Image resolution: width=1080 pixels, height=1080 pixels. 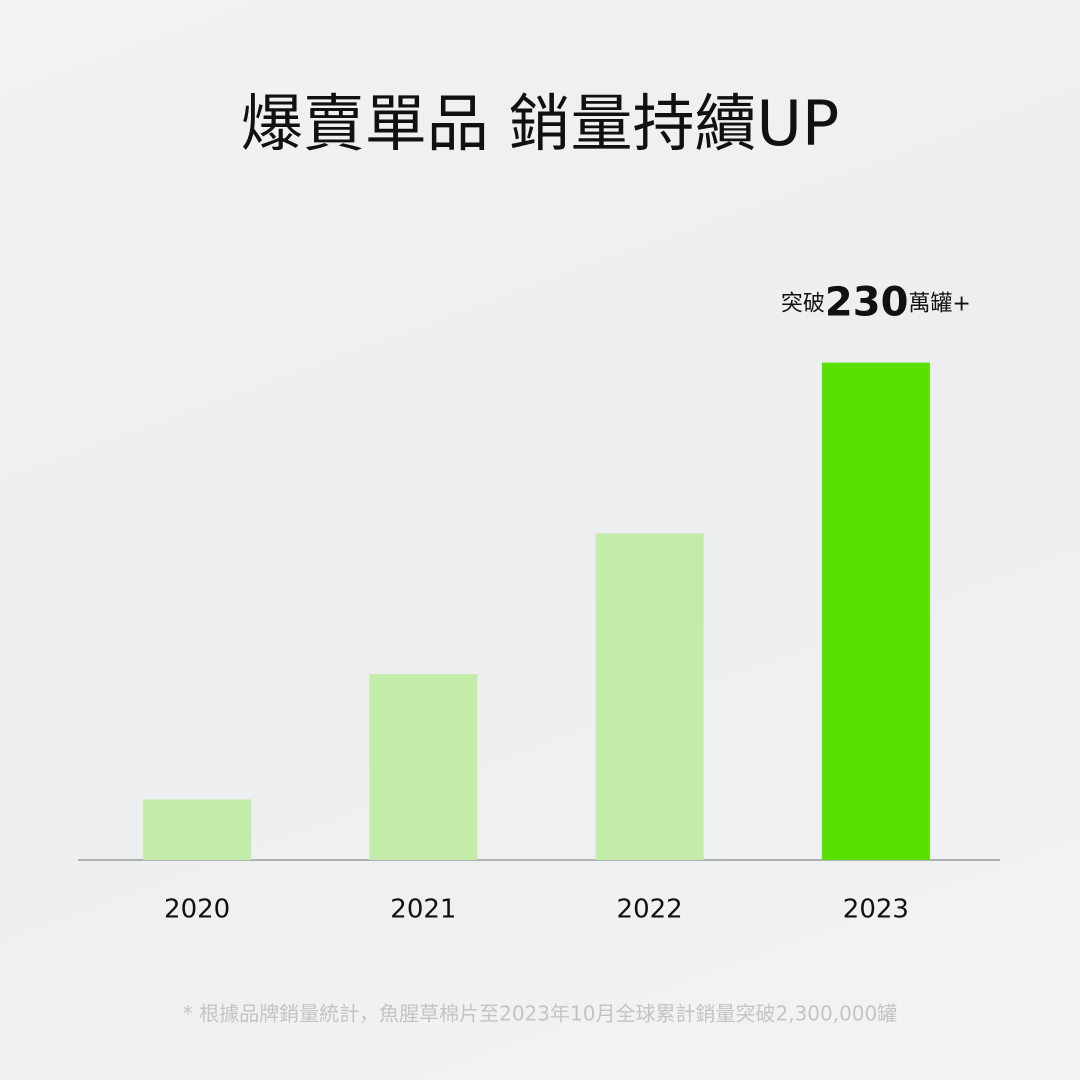 What do you see at coordinates (540, 123) in the screenshot?
I see `chart-title: 爆賣單品 銷量持續UP` at bounding box center [540, 123].